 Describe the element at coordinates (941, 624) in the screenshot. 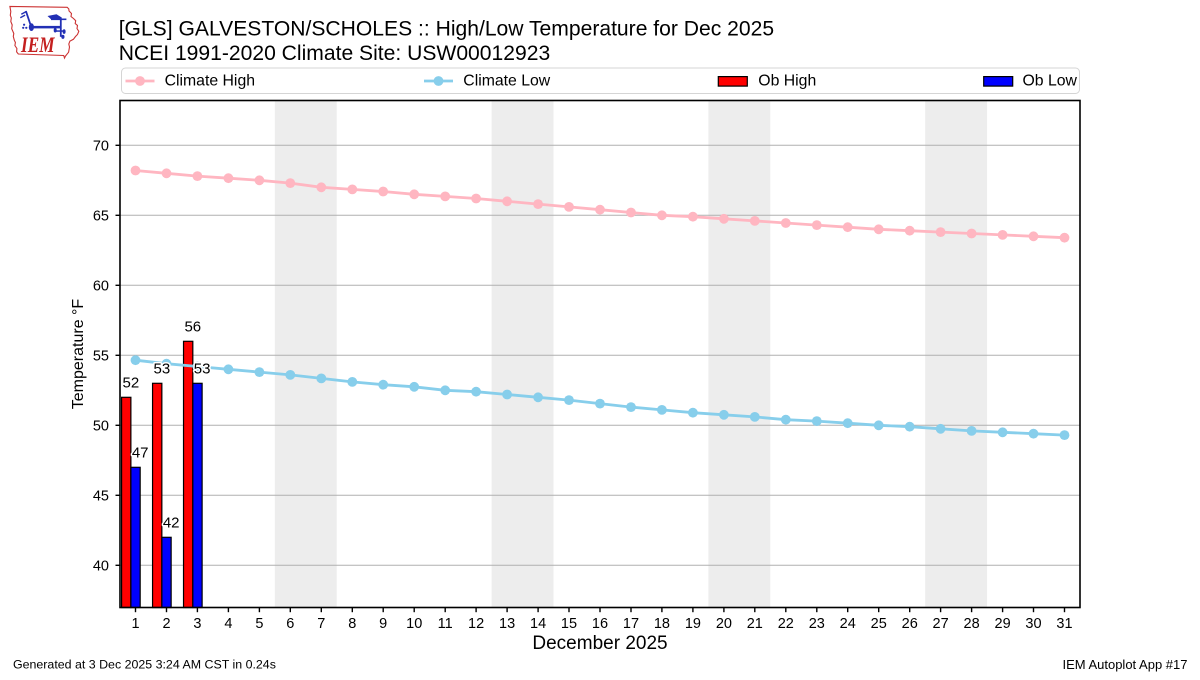

I see `svg-text: 27` at that location.